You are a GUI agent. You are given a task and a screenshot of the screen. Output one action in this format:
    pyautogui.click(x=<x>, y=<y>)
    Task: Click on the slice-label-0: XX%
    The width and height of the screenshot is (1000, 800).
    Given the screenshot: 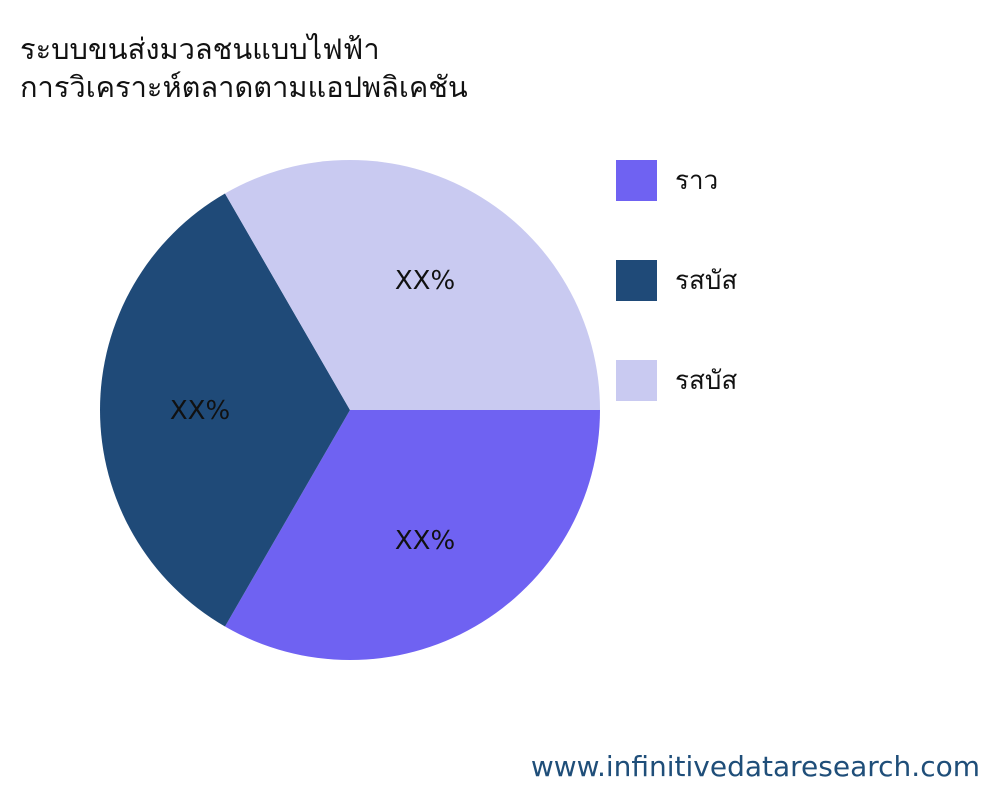 What is the action you would take?
    pyautogui.click(x=425, y=541)
    